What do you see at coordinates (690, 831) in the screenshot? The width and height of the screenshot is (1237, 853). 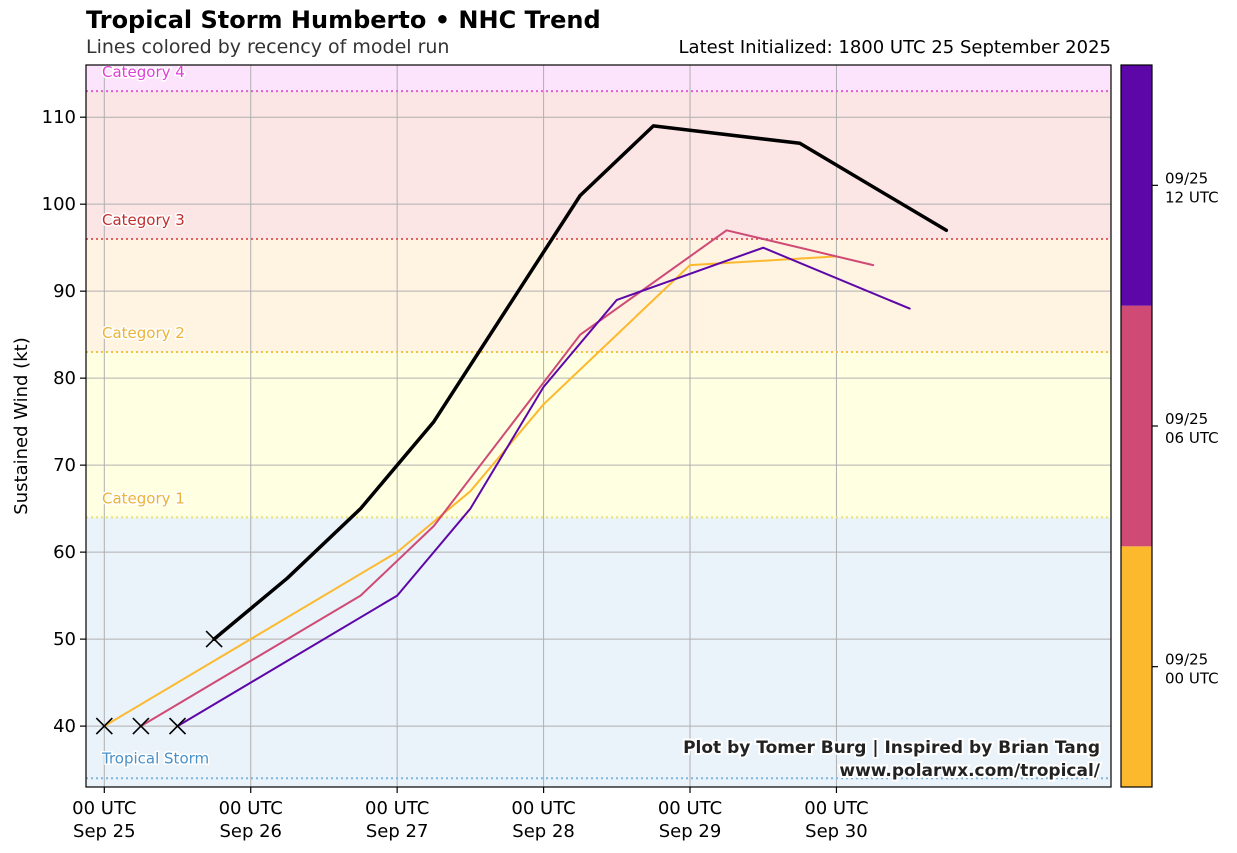 I see `x-tick-label-date: Sep 29` at bounding box center [690, 831].